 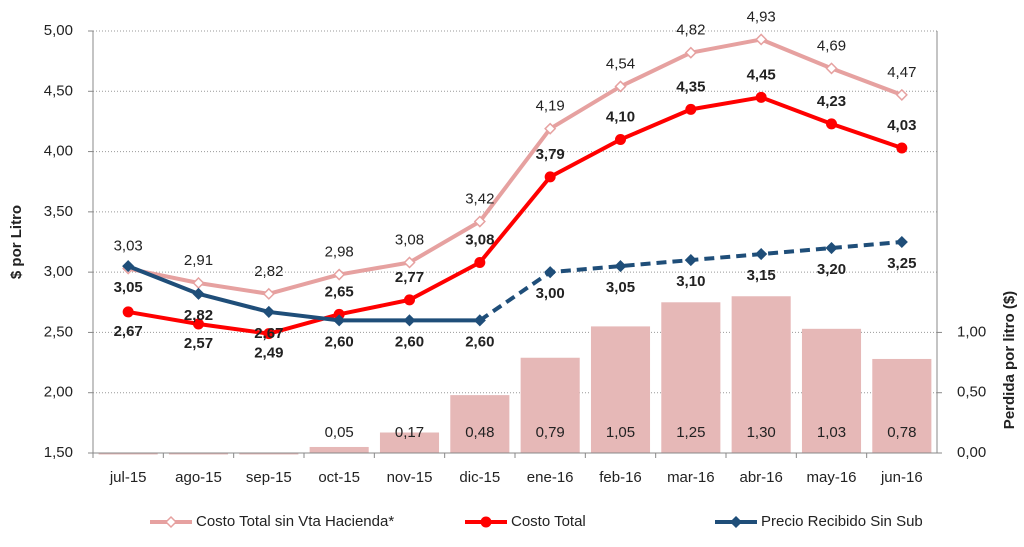 What do you see at coordinates (831, 269) in the screenshot?
I see `data-label: 3,20` at bounding box center [831, 269].